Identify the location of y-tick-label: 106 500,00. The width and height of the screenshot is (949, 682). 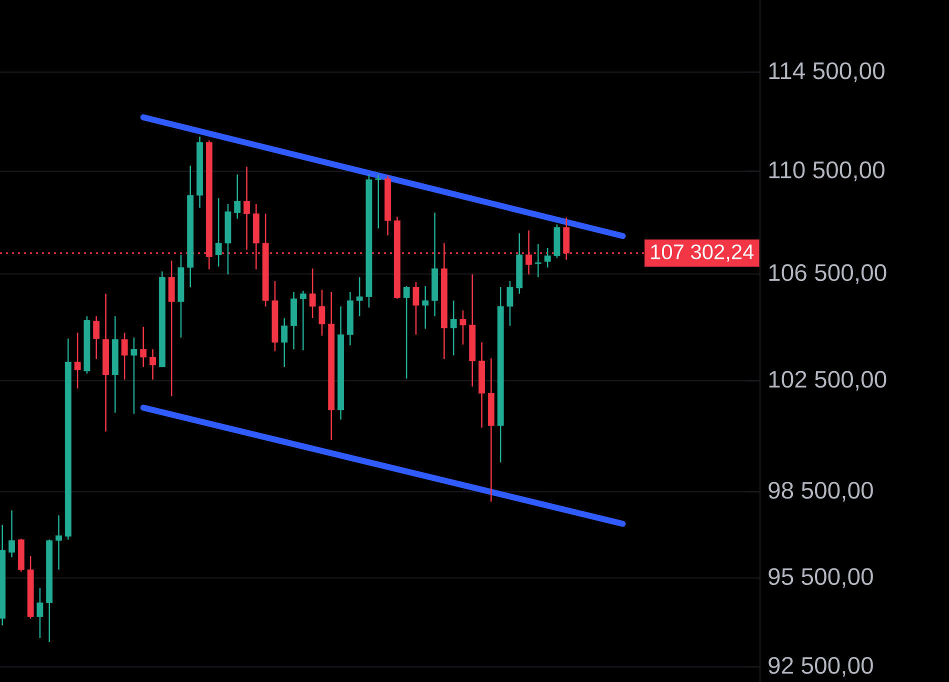
(827, 274).